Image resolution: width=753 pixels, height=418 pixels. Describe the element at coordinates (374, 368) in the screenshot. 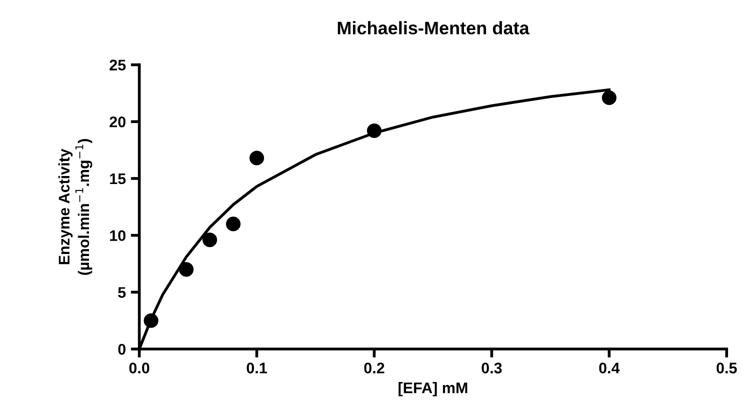

I see `x-tick-label: 0.2` at that location.